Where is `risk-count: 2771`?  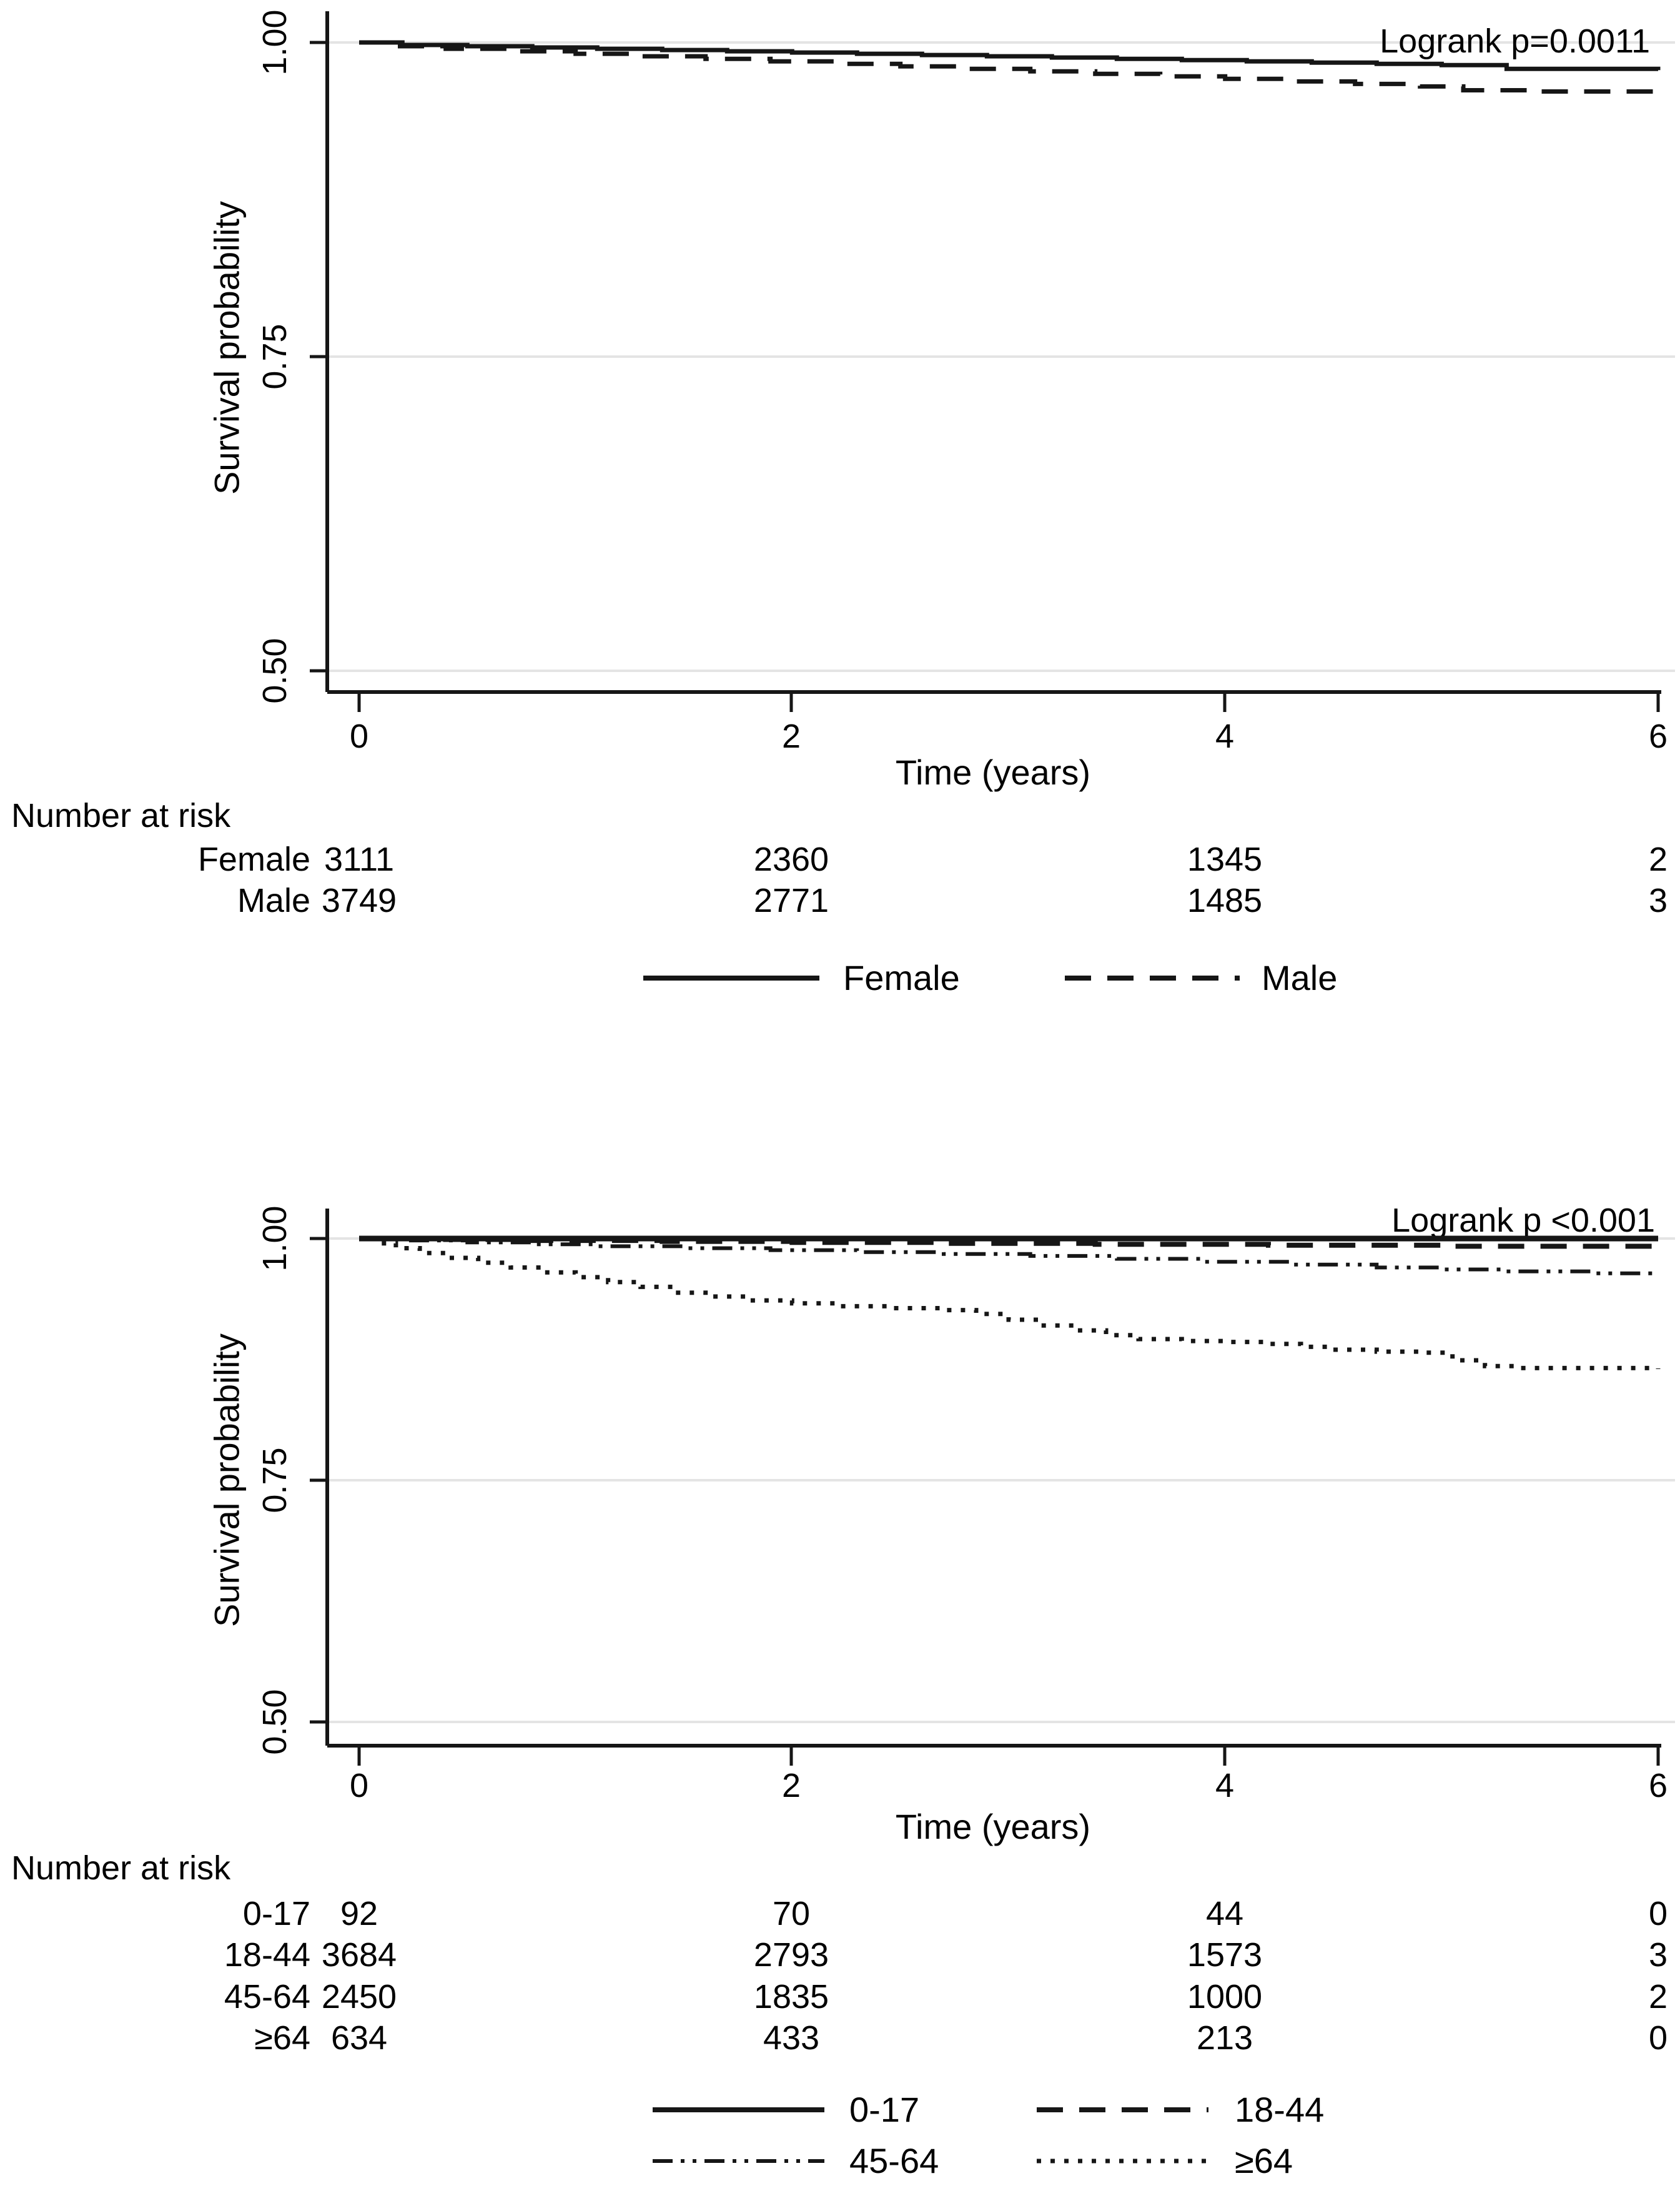
risk-count: 2771 is located at coordinates (791, 900).